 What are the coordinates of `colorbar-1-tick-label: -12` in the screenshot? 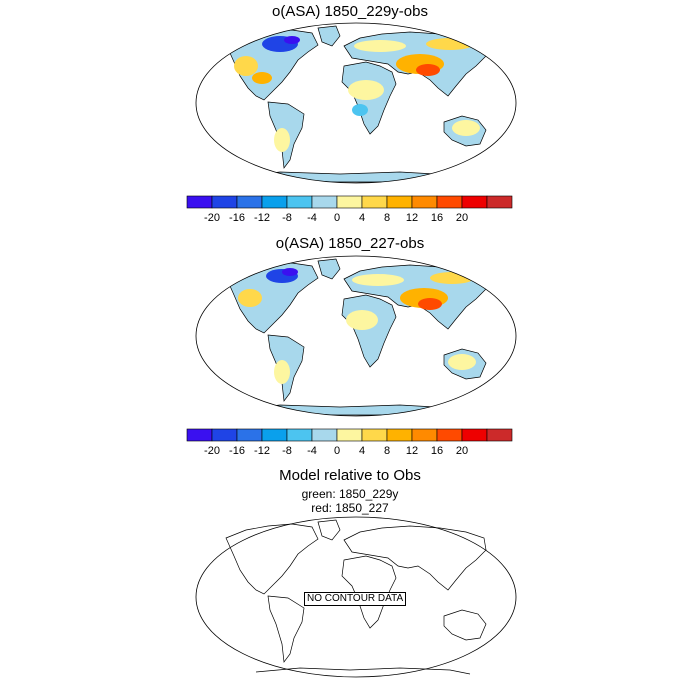 It's located at (262, 218).